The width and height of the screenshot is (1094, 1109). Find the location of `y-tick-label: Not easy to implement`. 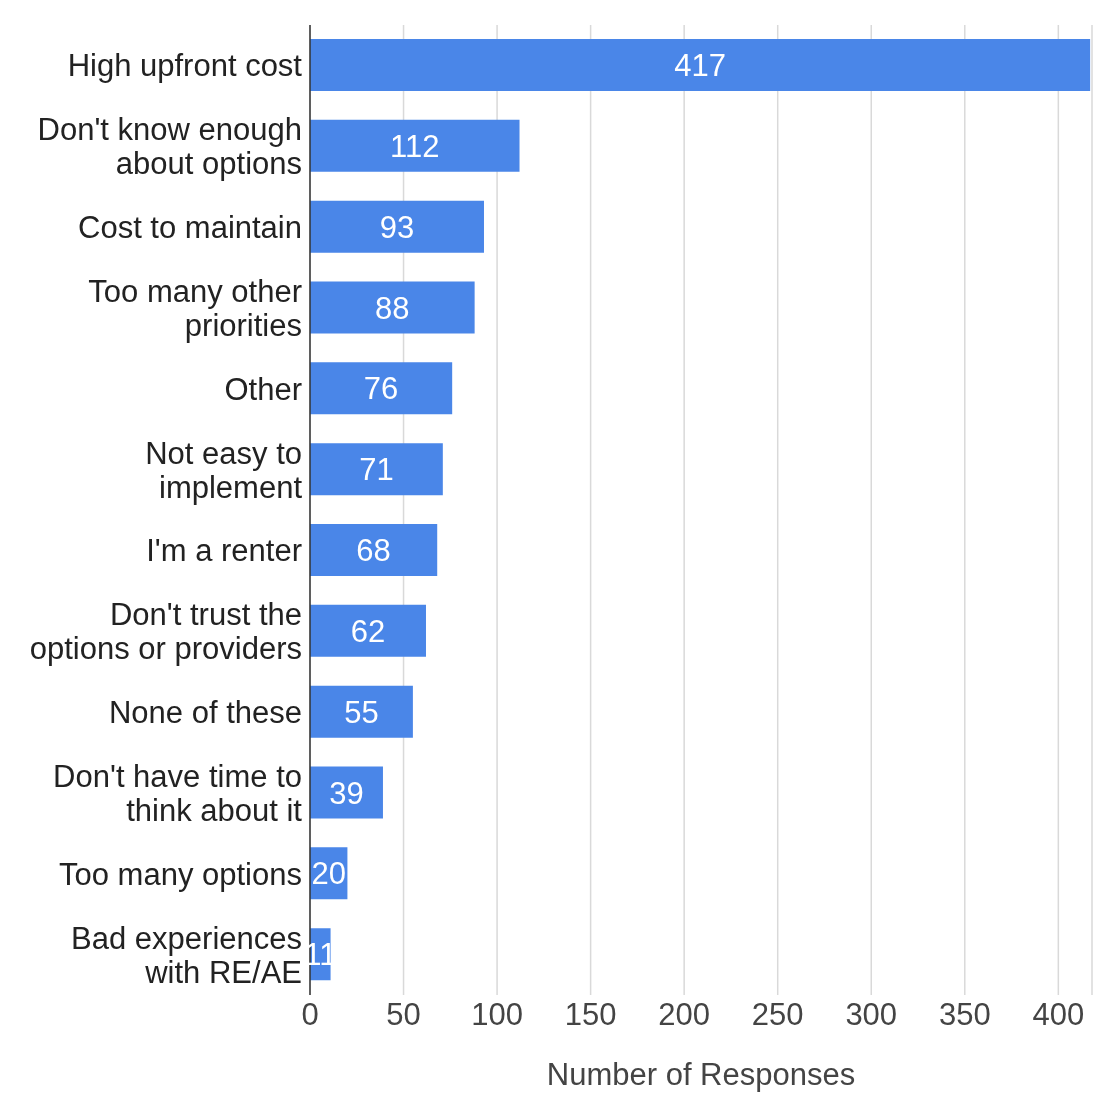

y-tick-label: Not easy to implement is located at coordinates (224, 470).